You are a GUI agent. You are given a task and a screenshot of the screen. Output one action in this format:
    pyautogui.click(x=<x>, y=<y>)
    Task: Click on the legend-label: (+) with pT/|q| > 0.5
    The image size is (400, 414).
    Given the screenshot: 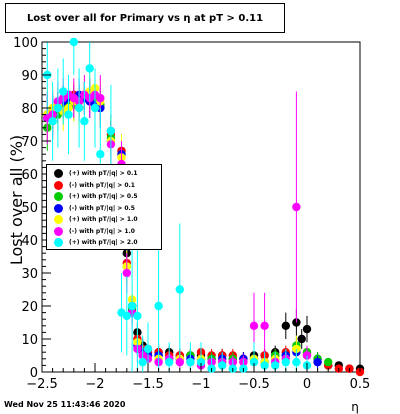 What is the action you would take?
    pyautogui.click(x=103, y=197)
    